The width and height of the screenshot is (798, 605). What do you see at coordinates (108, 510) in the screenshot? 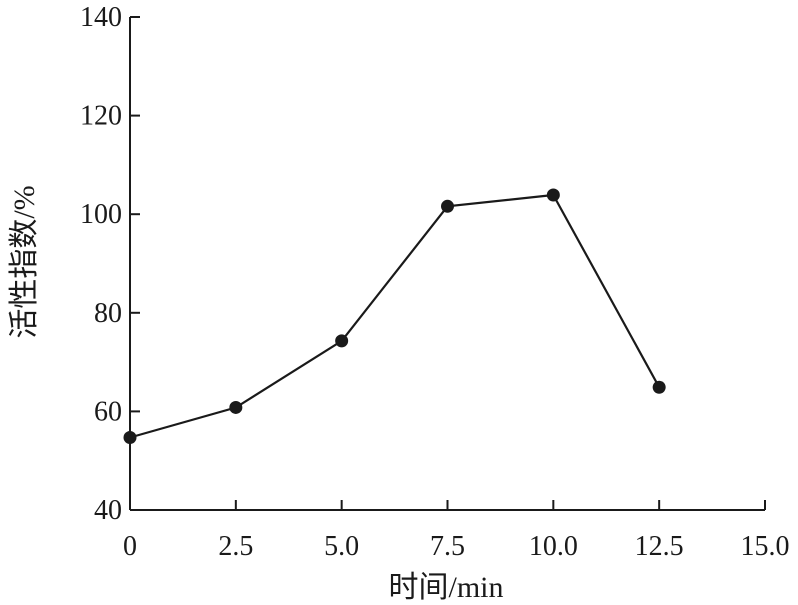
I see `y-tick-label: 40` at bounding box center [108, 510].